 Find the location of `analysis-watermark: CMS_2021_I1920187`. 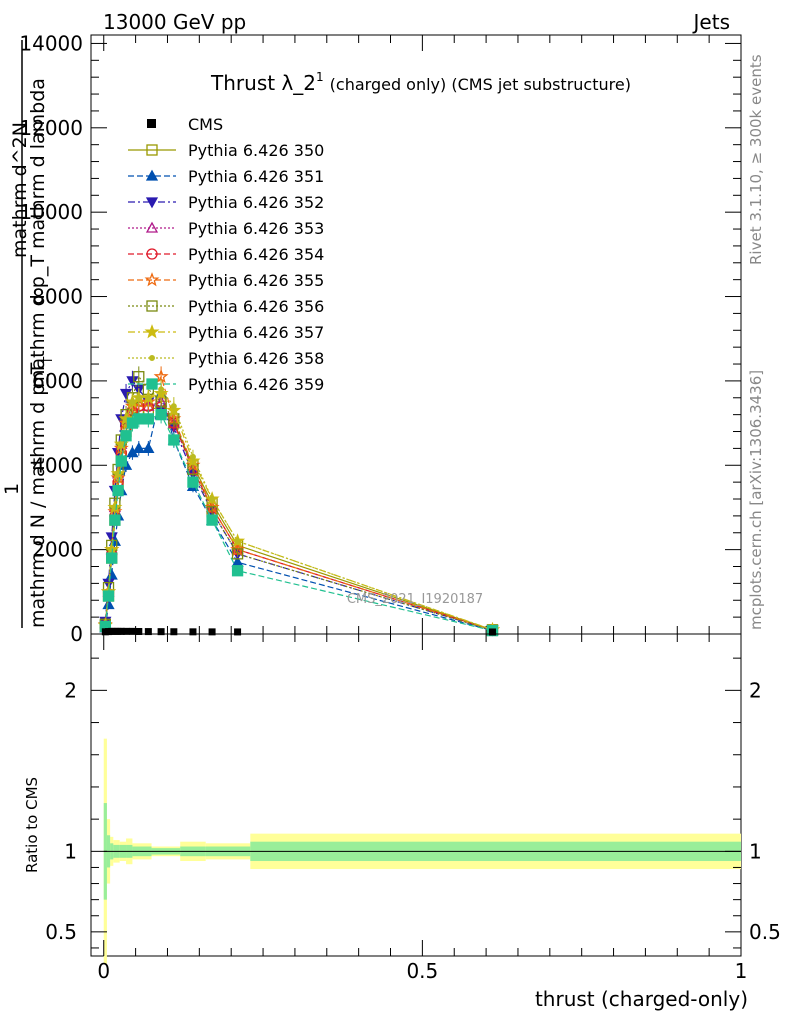

analysis-watermark: CMS_2021_I1920187 is located at coordinates (415, 599).